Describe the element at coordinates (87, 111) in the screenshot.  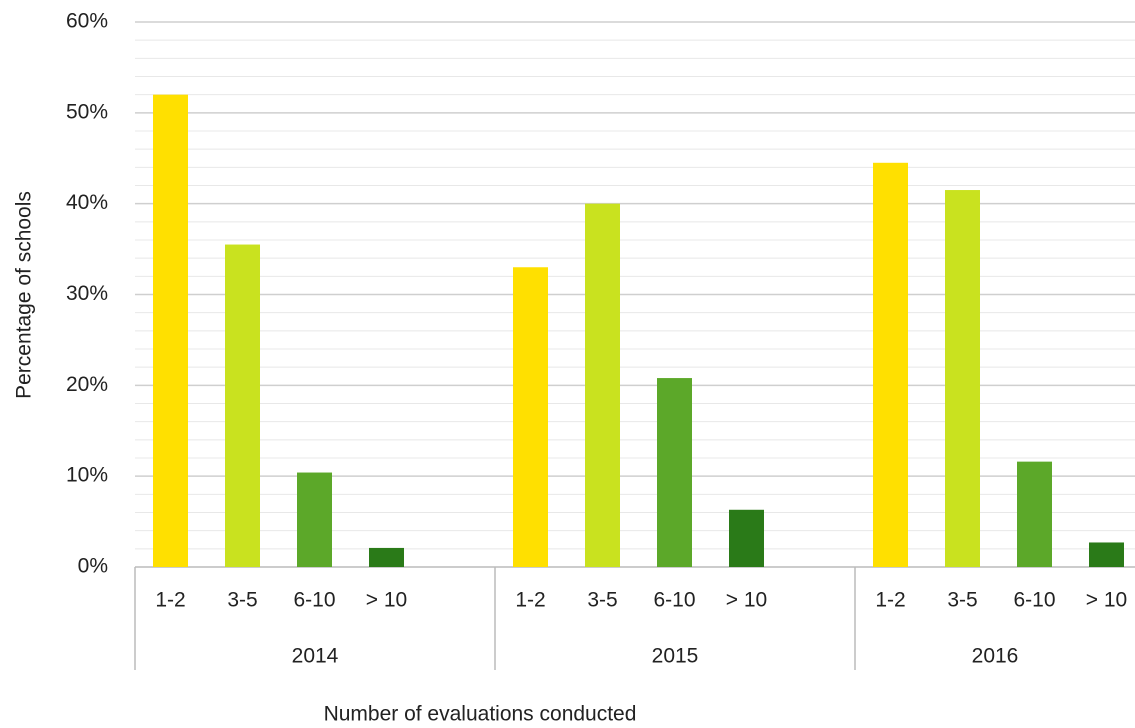
I see `y-tick-label: 50%` at that location.